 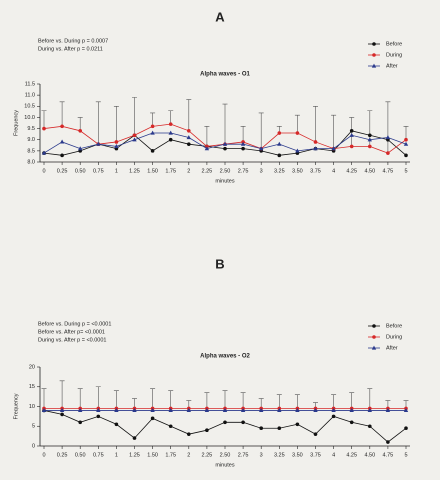 What do you see at coordinates (98, 455) in the screenshot?
I see `x-tick-label: 0.75` at bounding box center [98, 455].